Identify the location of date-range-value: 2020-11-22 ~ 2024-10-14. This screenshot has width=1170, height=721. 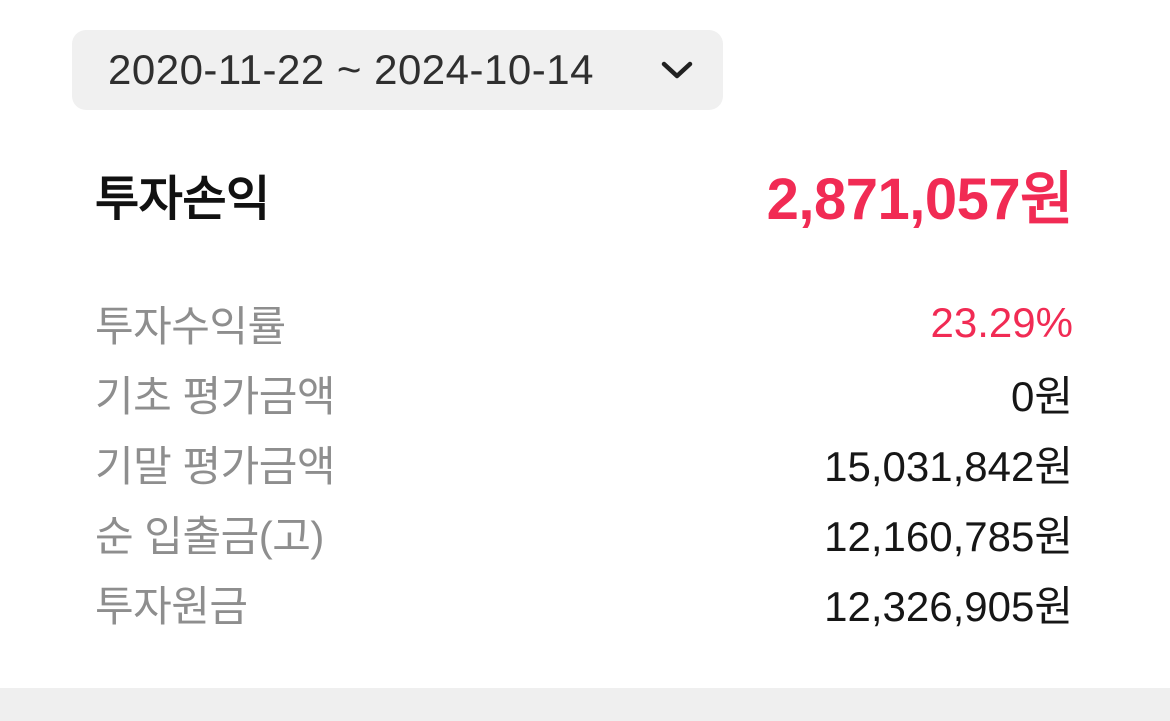
(351, 69).